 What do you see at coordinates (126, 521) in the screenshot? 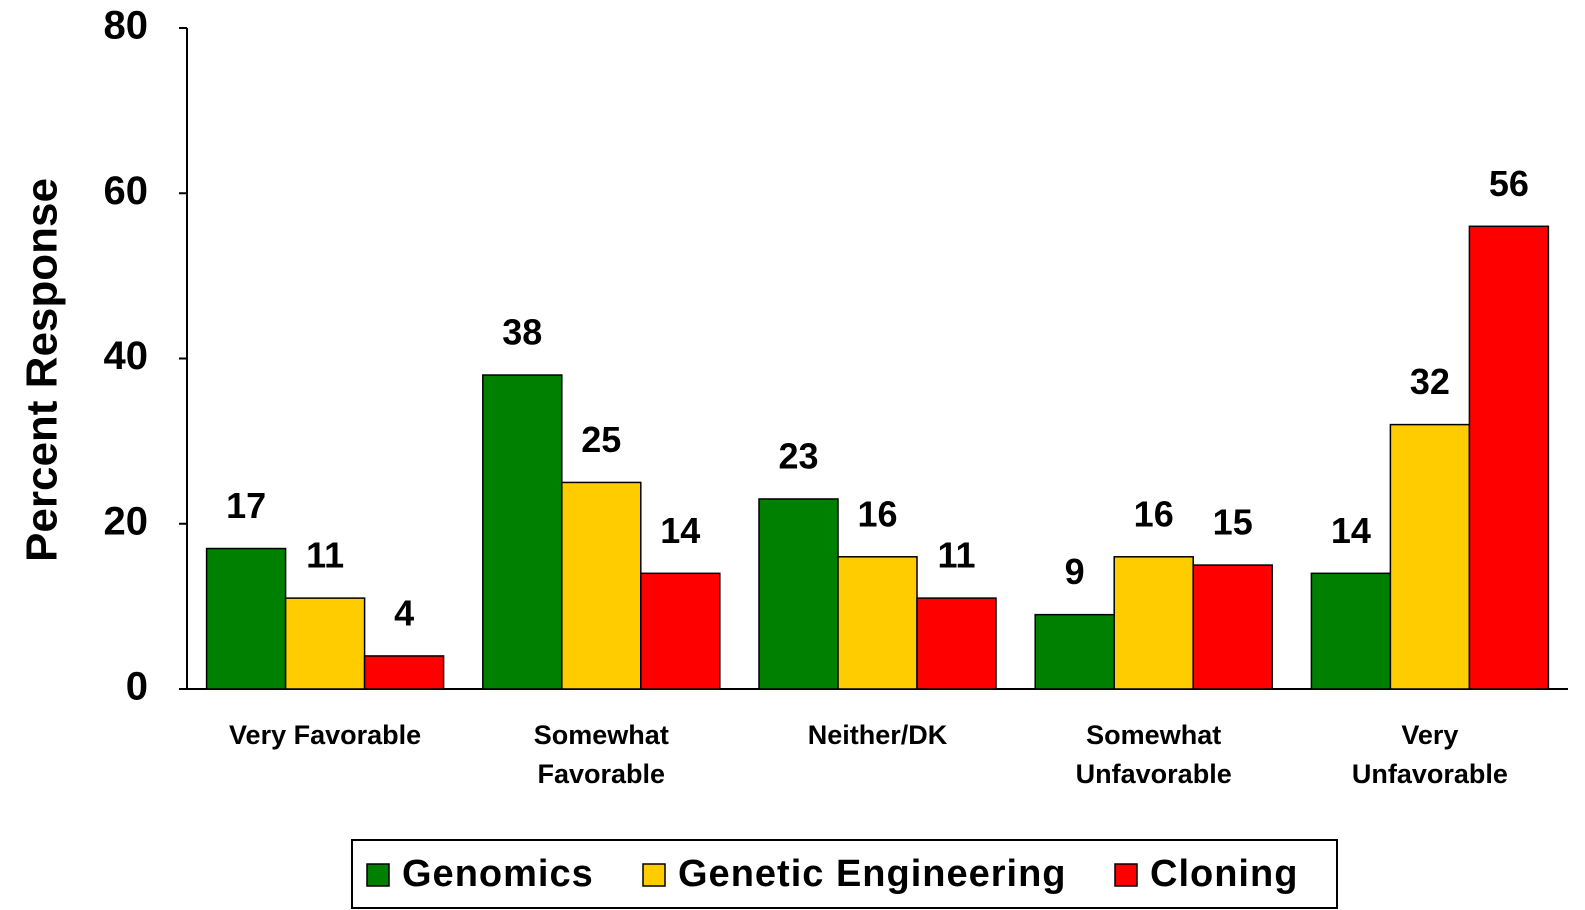
I see `y-tick-label: 20` at bounding box center [126, 521].